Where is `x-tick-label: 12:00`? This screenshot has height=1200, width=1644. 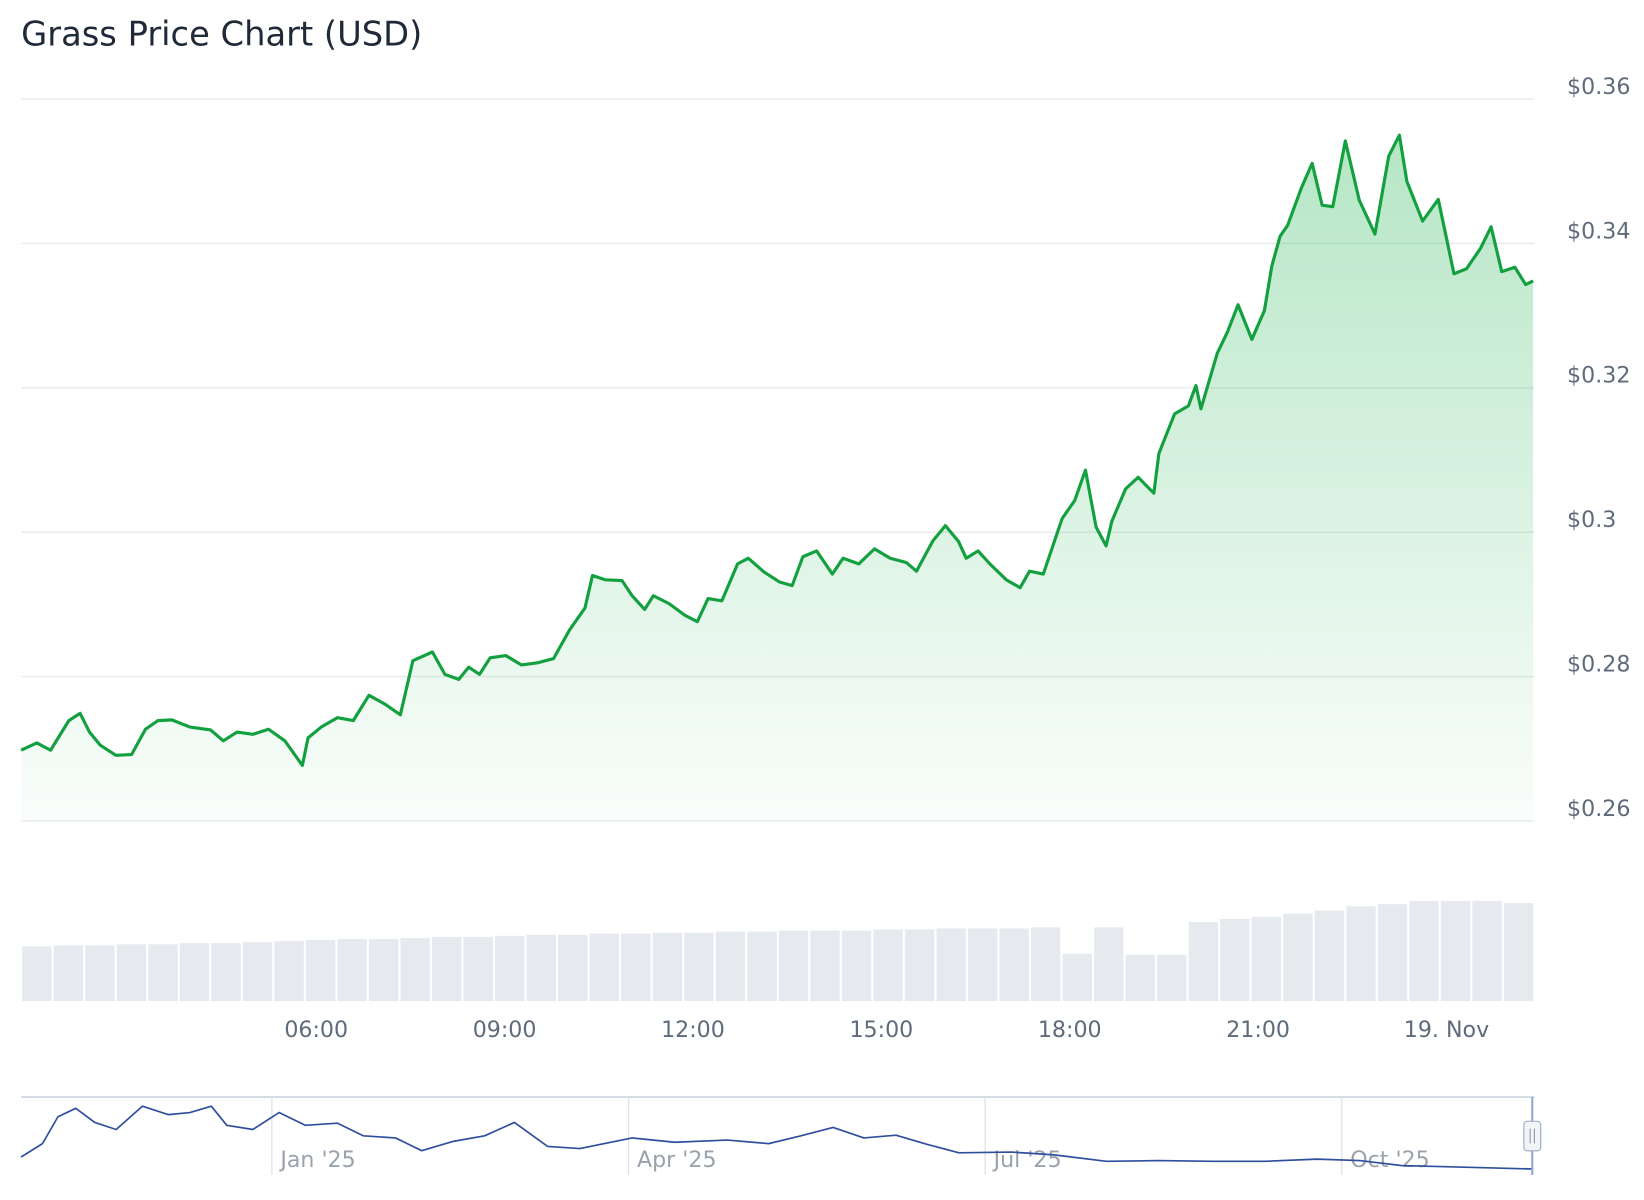 x-tick-label: 12:00 is located at coordinates (693, 1030).